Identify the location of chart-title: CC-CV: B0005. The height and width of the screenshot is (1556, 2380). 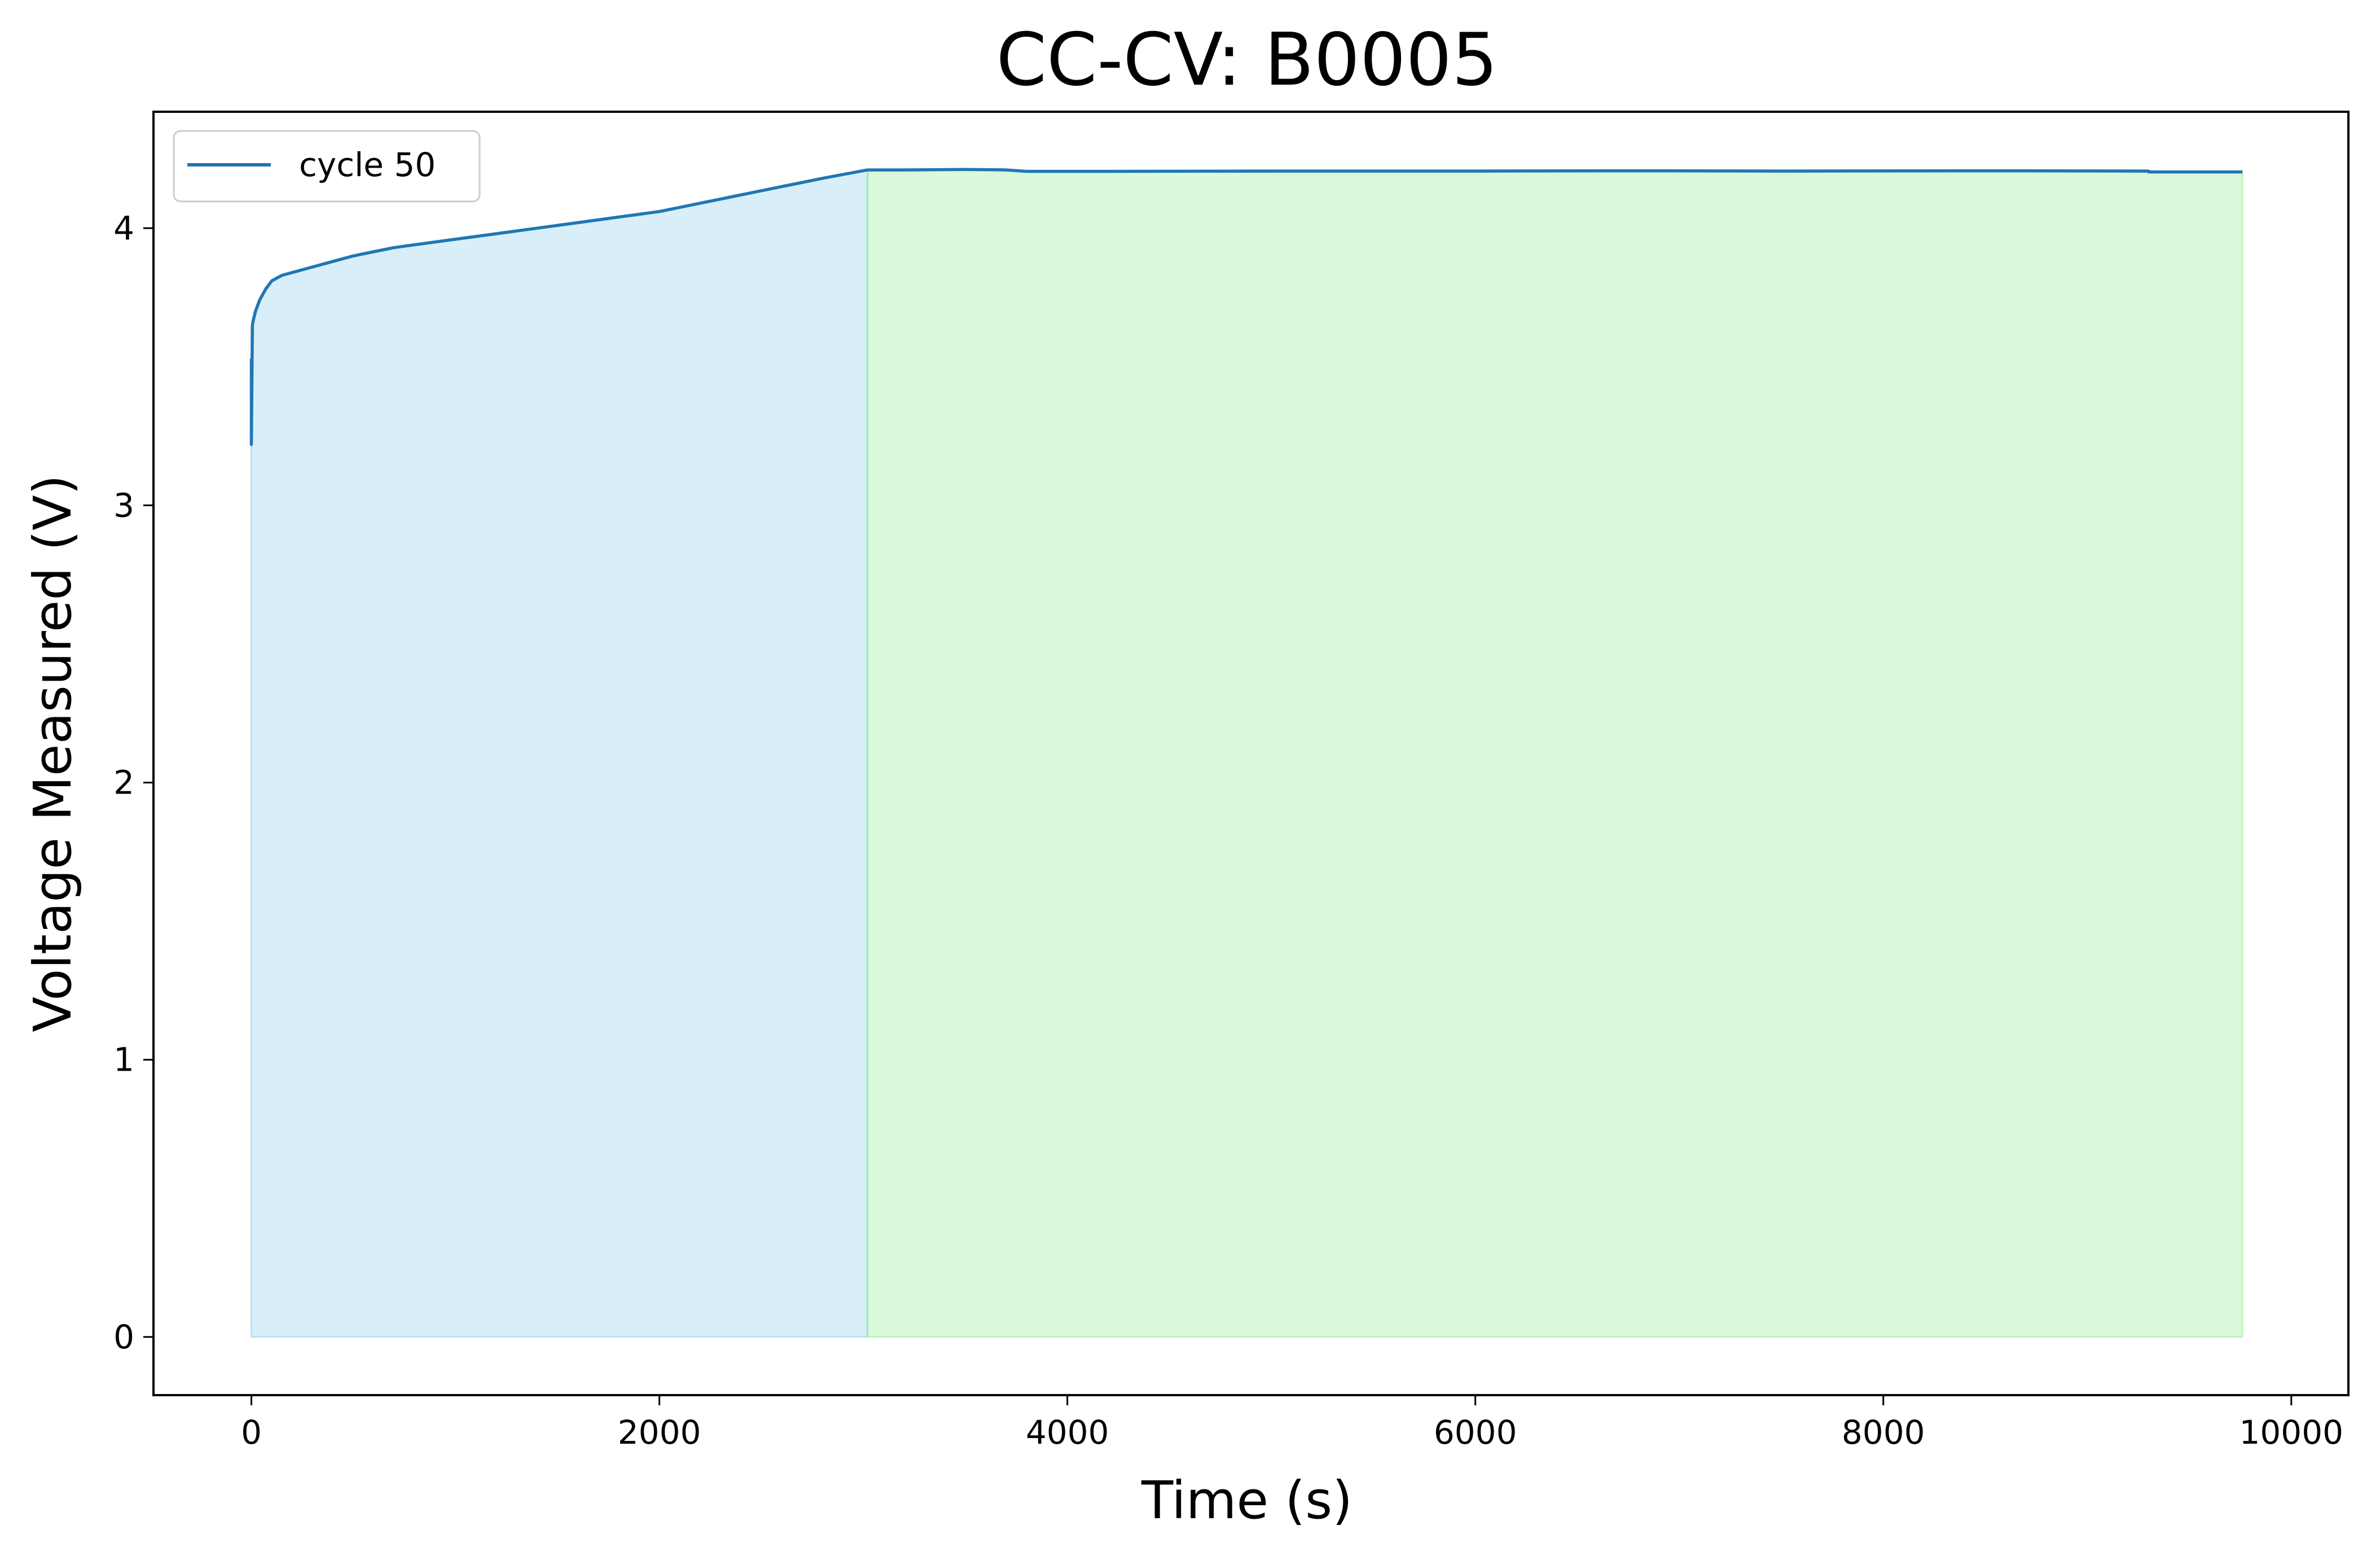
(1247, 60).